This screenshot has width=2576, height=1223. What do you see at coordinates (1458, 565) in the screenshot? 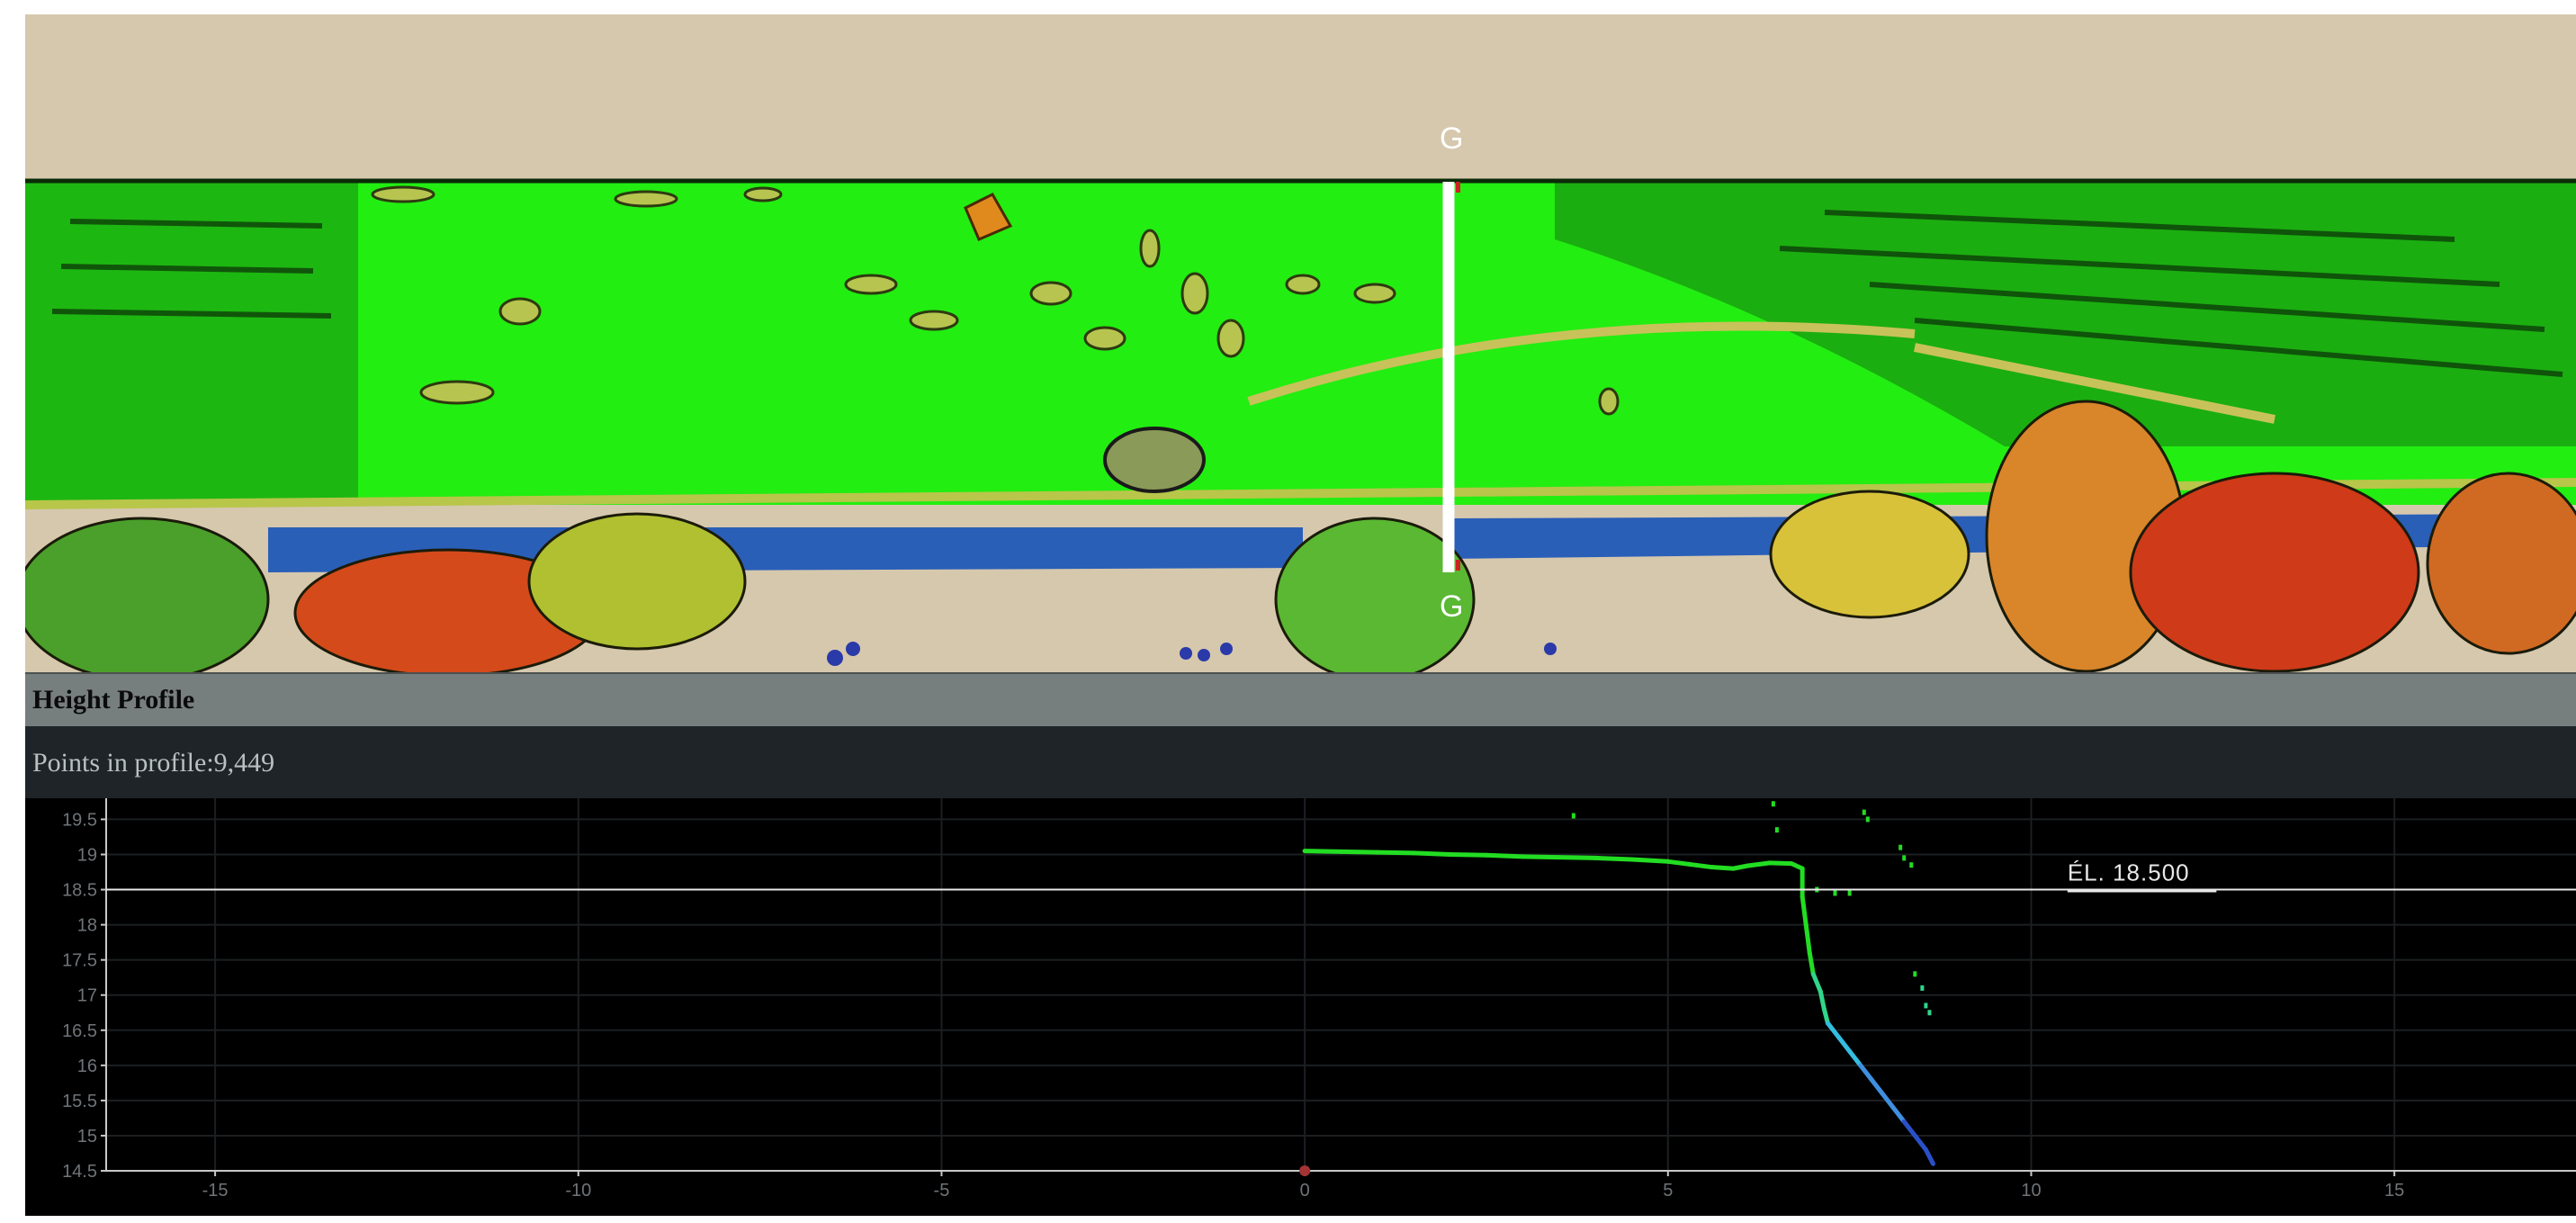
I see `section-line-end-bottom` at bounding box center [1458, 565].